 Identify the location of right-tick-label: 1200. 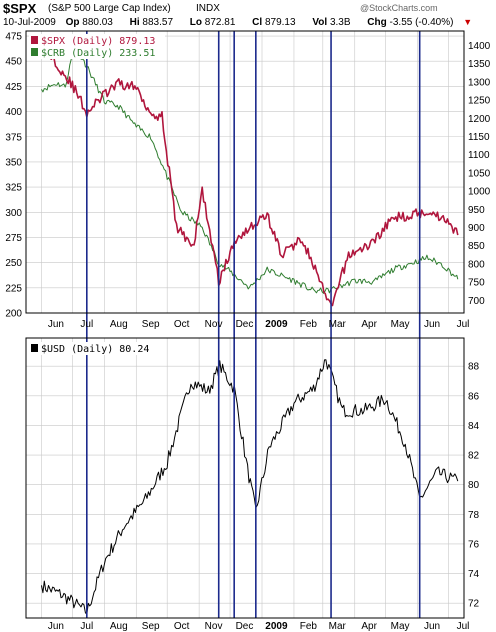
(479, 119).